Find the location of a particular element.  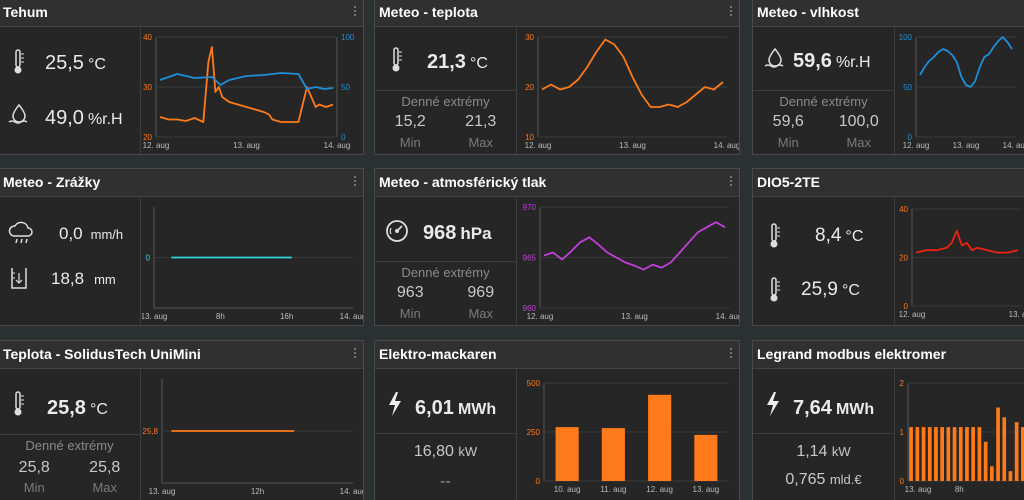

tile-title: Elektro-mackaren is located at coordinates (438, 354).